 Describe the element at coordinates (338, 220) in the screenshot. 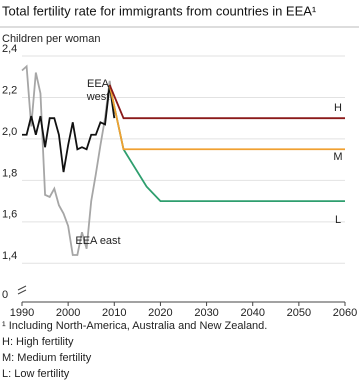

I see `series-label: L` at that location.